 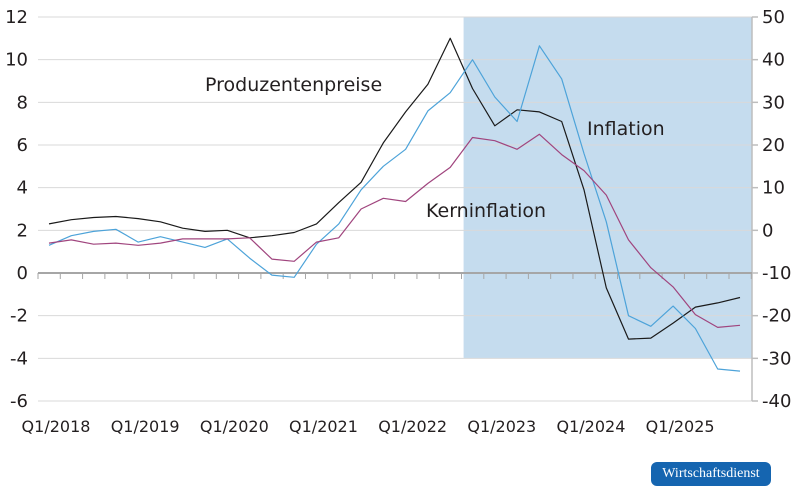 I want to click on x-tick-label: Q1/2022, so click(x=412, y=426).